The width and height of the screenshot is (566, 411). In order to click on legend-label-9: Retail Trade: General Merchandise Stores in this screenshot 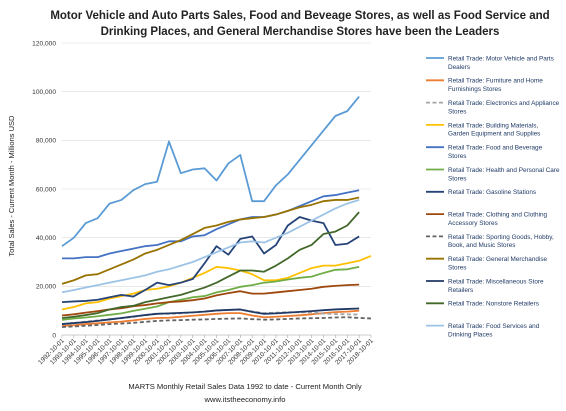, I will do `click(498, 263)`.